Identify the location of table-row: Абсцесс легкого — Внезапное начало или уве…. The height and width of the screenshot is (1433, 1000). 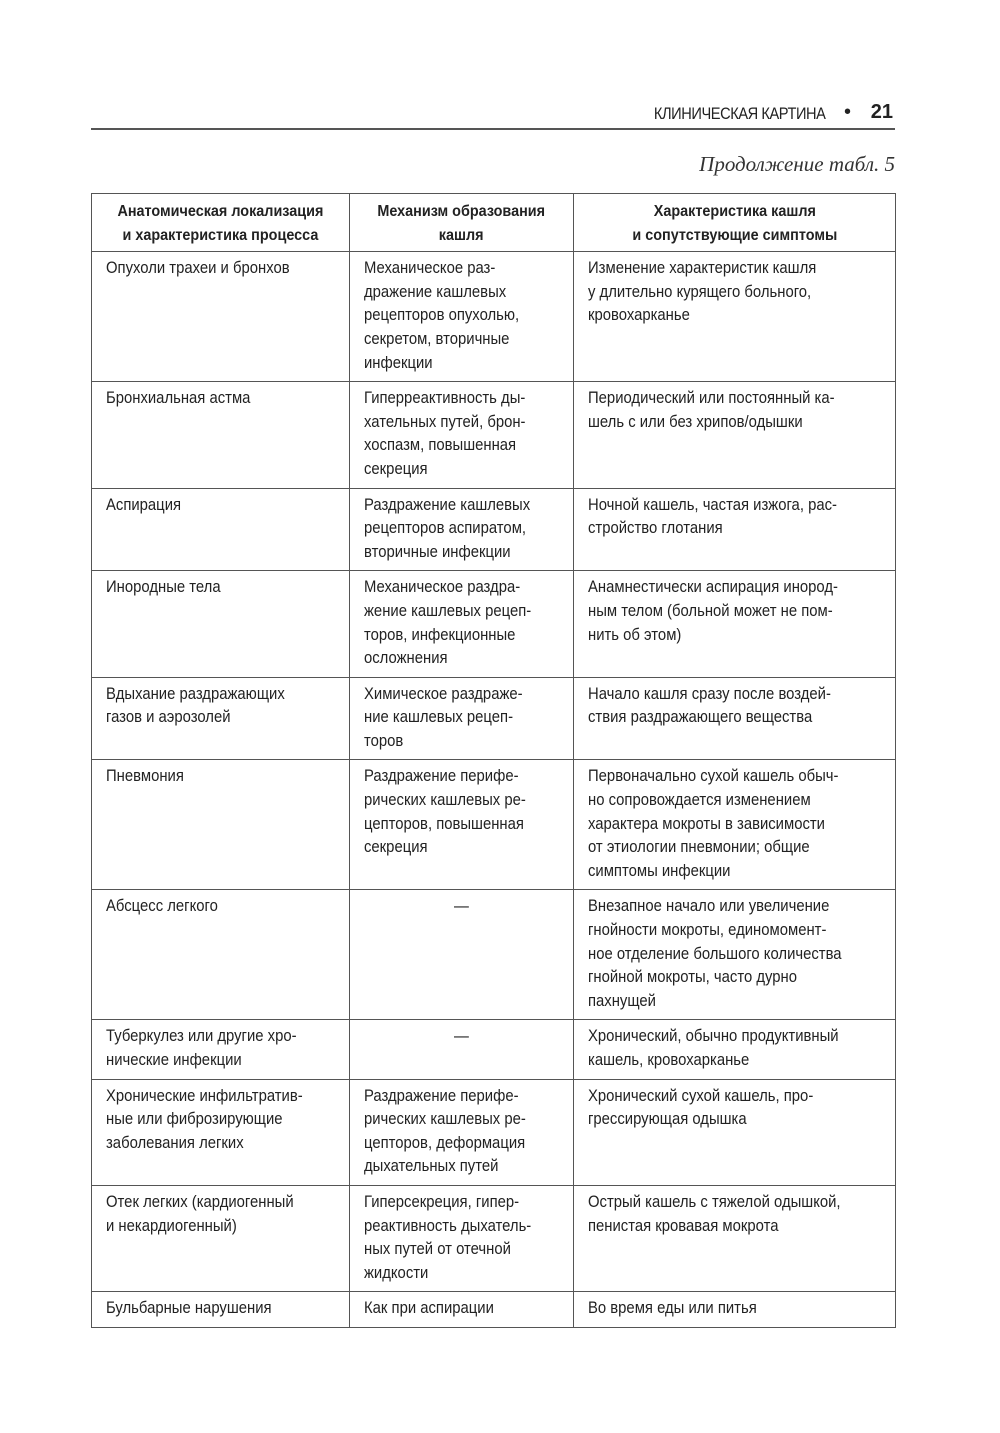
(493, 955).